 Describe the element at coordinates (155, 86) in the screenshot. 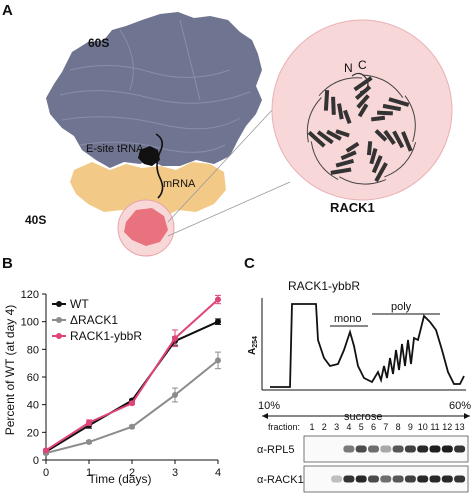

I see `ribosome-60s-texture` at that location.